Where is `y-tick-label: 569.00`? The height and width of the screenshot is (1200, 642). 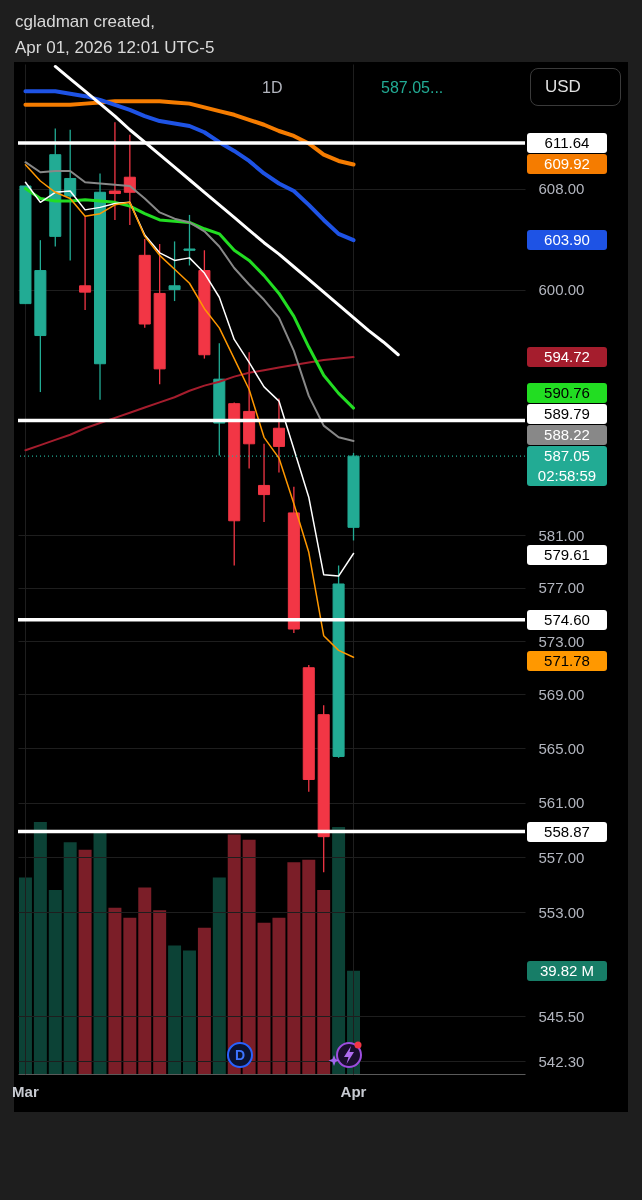 y-tick-label: 569.00 is located at coordinates (561, 694).